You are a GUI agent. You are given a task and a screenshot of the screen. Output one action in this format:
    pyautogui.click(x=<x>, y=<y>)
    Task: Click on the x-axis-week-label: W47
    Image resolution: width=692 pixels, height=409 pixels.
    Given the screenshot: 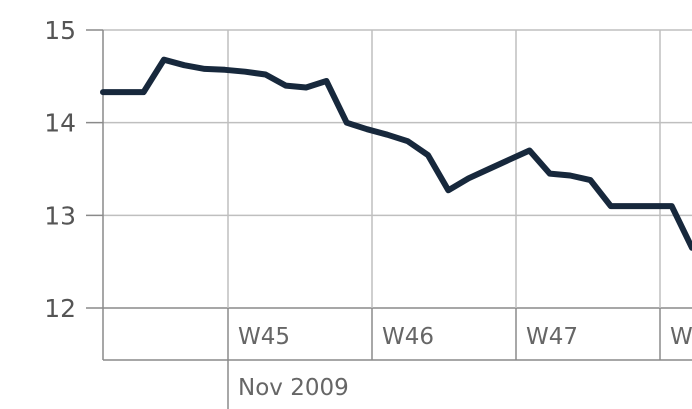 What is the action you would take?
    pyautogui.click(x=552, y=337)
    